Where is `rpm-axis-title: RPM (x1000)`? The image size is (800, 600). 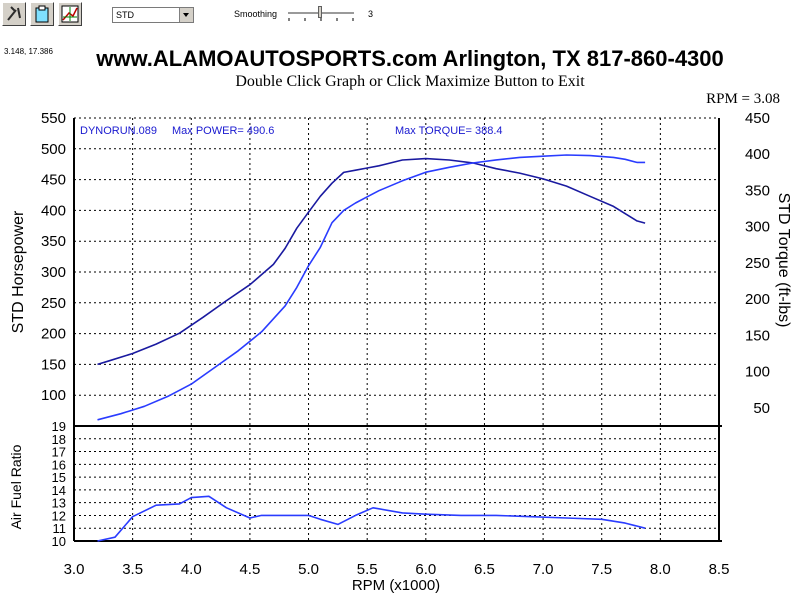 rpm-axis-title: RPM (x1000) is located at coordinates (396, 585).